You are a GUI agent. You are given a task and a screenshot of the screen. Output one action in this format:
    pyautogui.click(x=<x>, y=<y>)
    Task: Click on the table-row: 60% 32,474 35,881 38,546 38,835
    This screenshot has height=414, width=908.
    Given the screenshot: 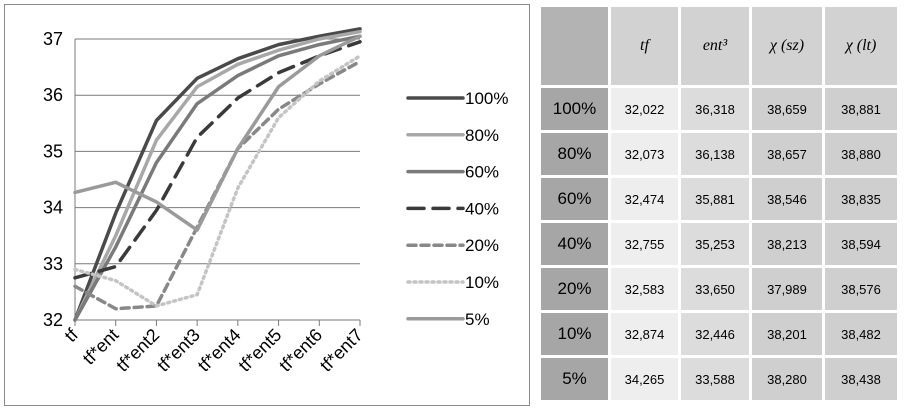 What is the action you would take?
    pyautogui.click(x=719, y=199)
    